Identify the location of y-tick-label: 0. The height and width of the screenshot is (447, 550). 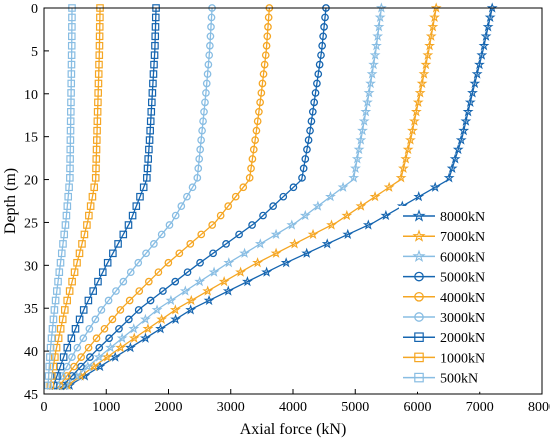
(34, 9).